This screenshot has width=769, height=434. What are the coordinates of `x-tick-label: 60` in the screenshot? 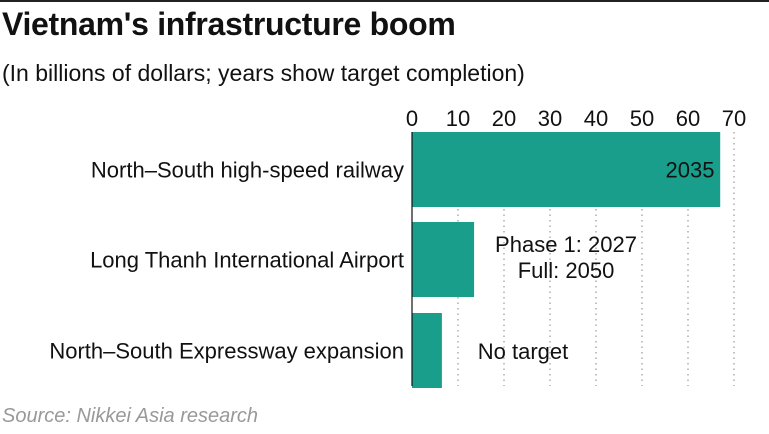 It's located at (688, 118).